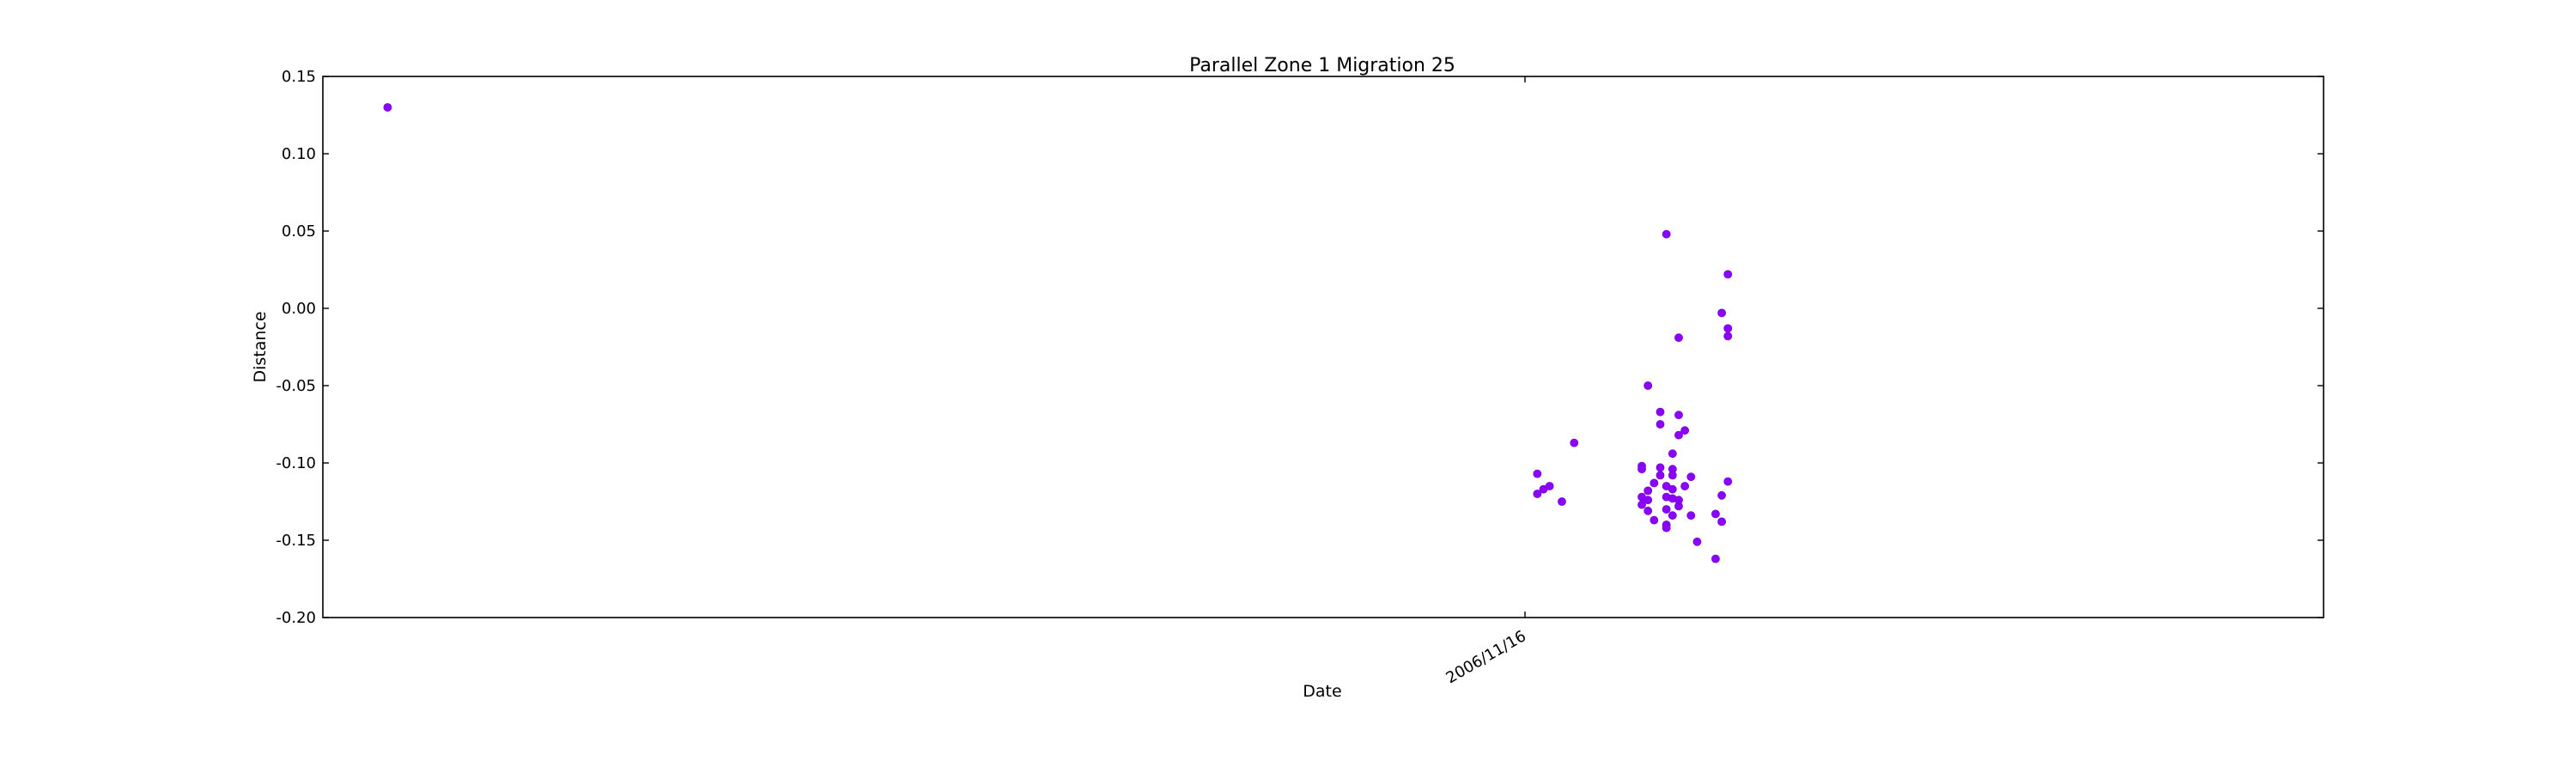  What do you see at coordinates (296, 386) in the screenshot?
I see `y-tick-label: -0.05` at bounding box center [296, 386].